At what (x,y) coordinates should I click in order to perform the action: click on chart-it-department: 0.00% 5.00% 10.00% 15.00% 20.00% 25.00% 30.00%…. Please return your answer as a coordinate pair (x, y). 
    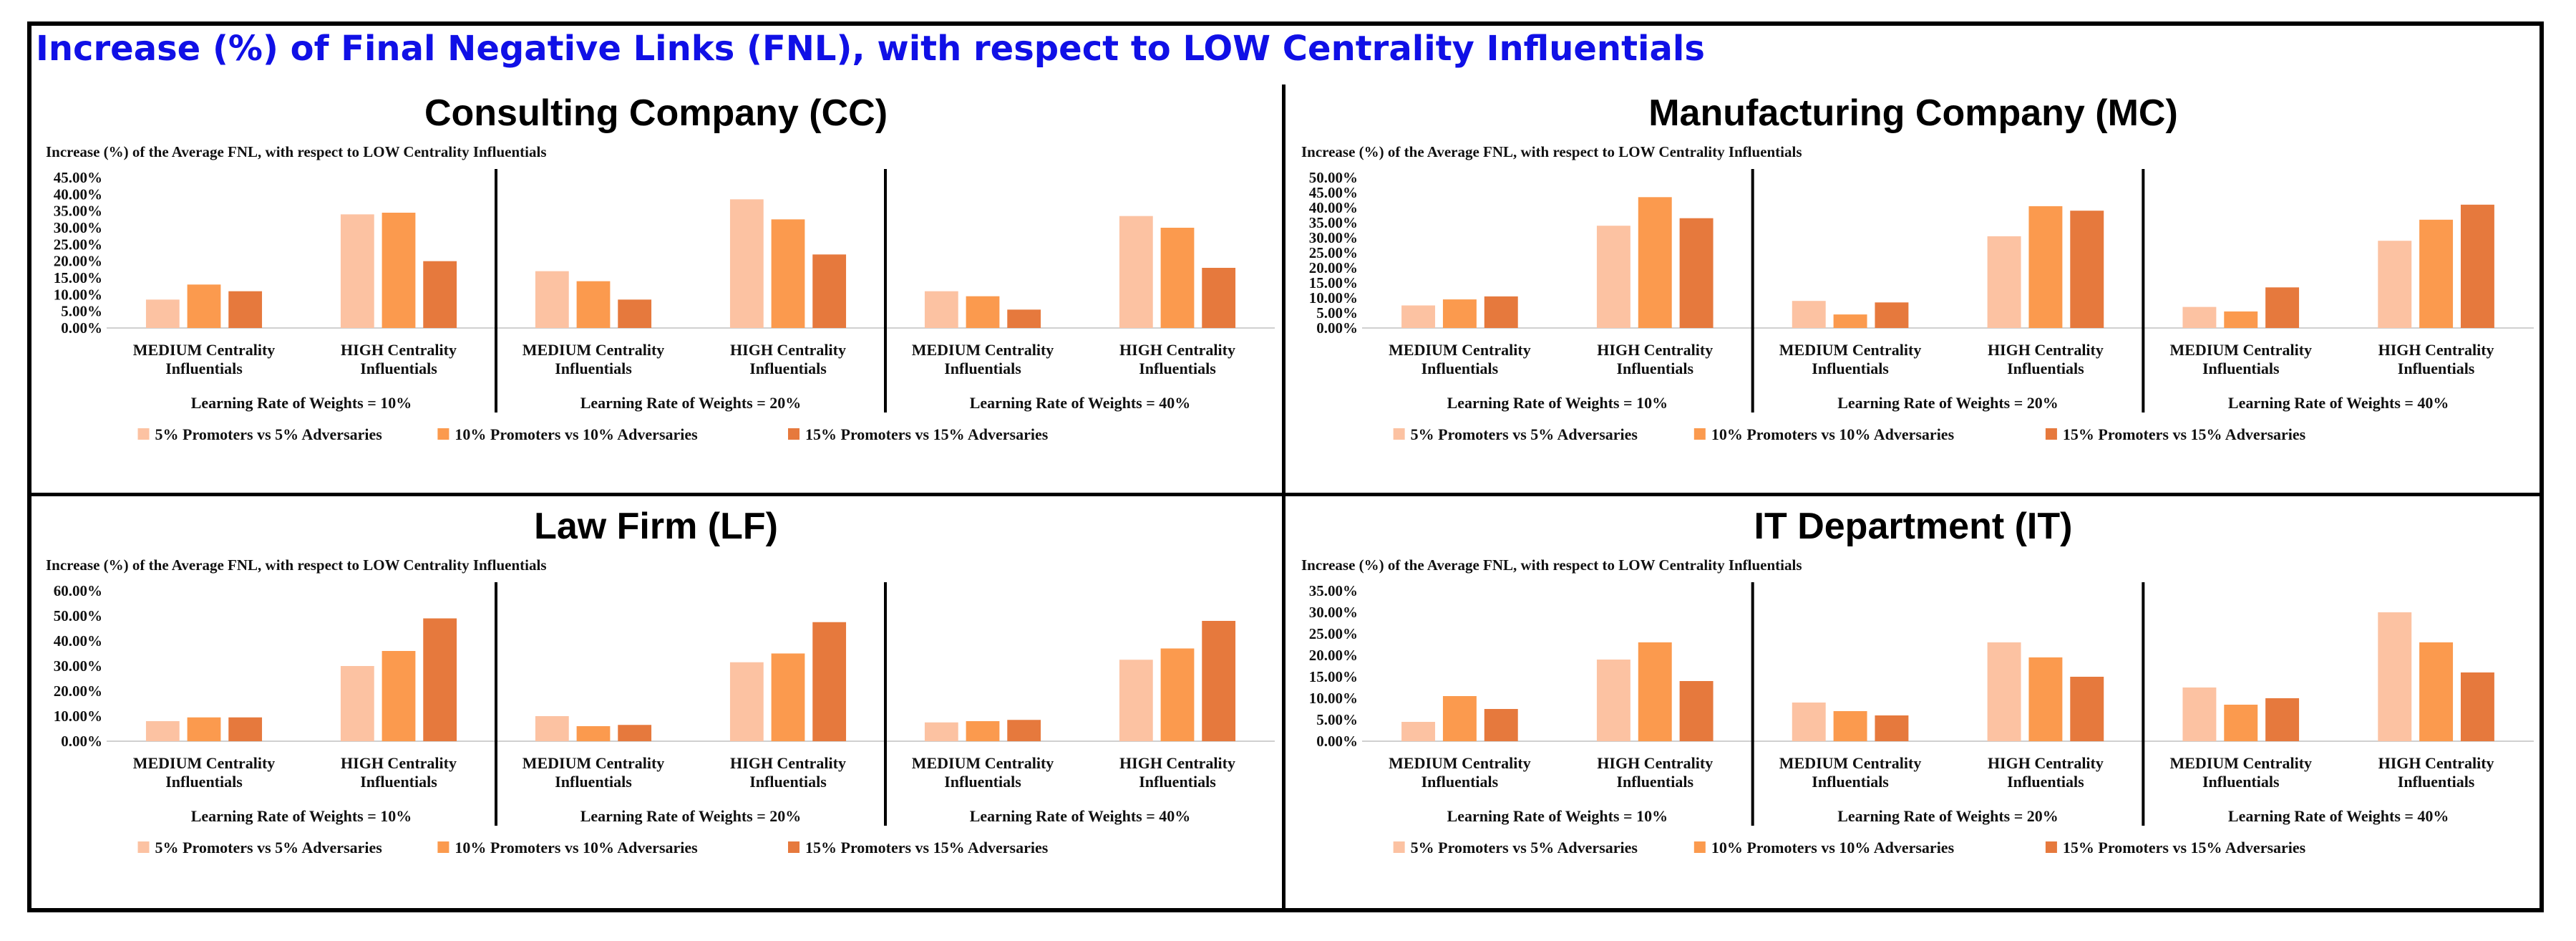
    Looking at the image, I should click on (1921, 719).